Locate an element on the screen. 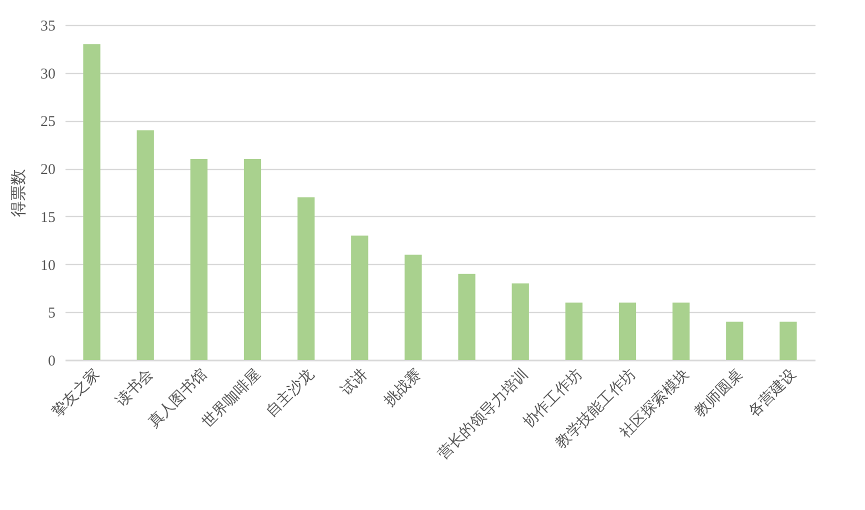 The height and width of the screenshot is (510, 865). x-tick-label: 教师圆桌 is located at coordinates (719, 393).